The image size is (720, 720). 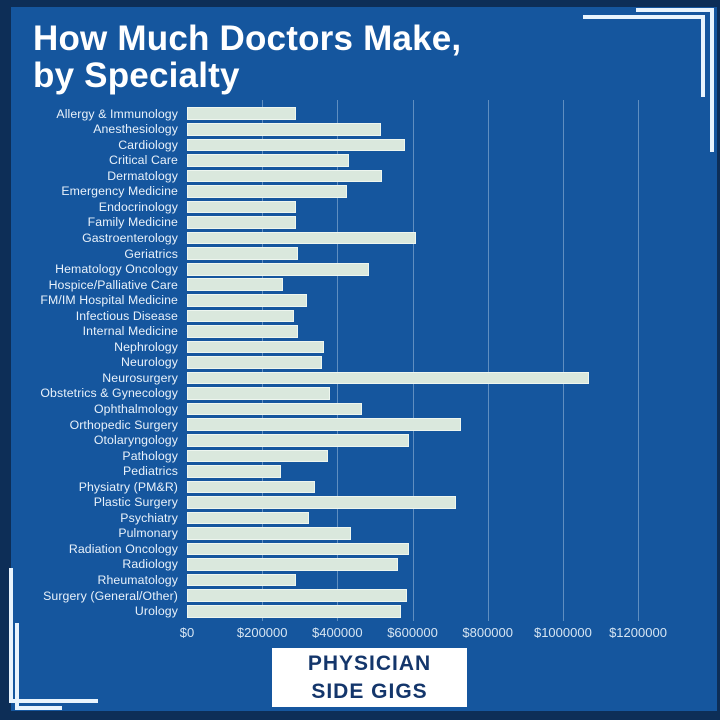 What do you see at coordinates (412, 632) in the screenshot?
I see `x-tick-label: $600000` at bounding box center [412, 632].